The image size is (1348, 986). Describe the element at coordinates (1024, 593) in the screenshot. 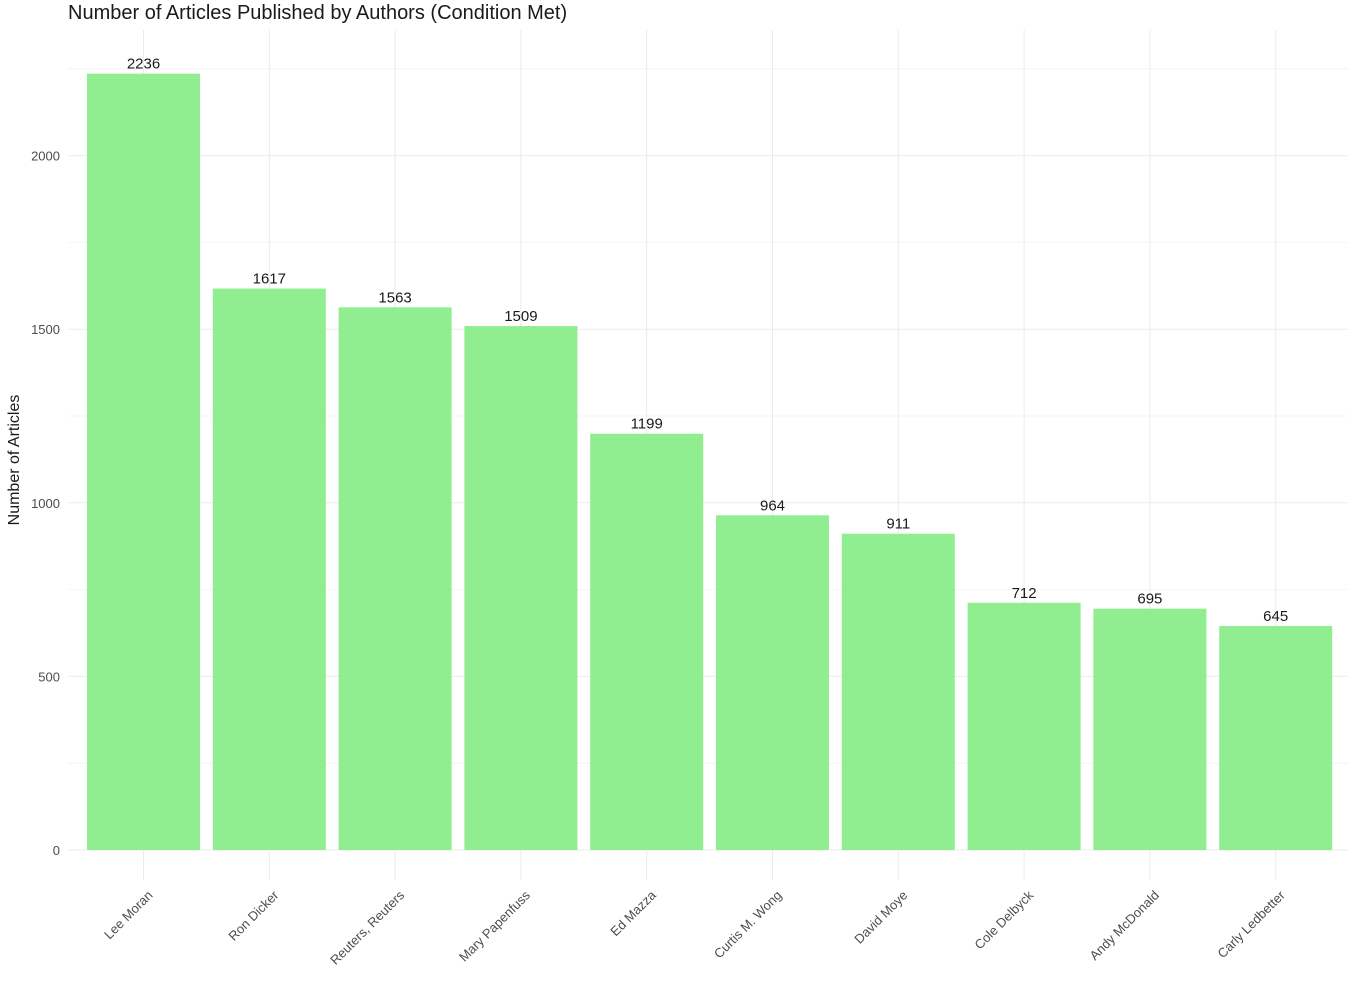

I see `data-label: 712` at that location.